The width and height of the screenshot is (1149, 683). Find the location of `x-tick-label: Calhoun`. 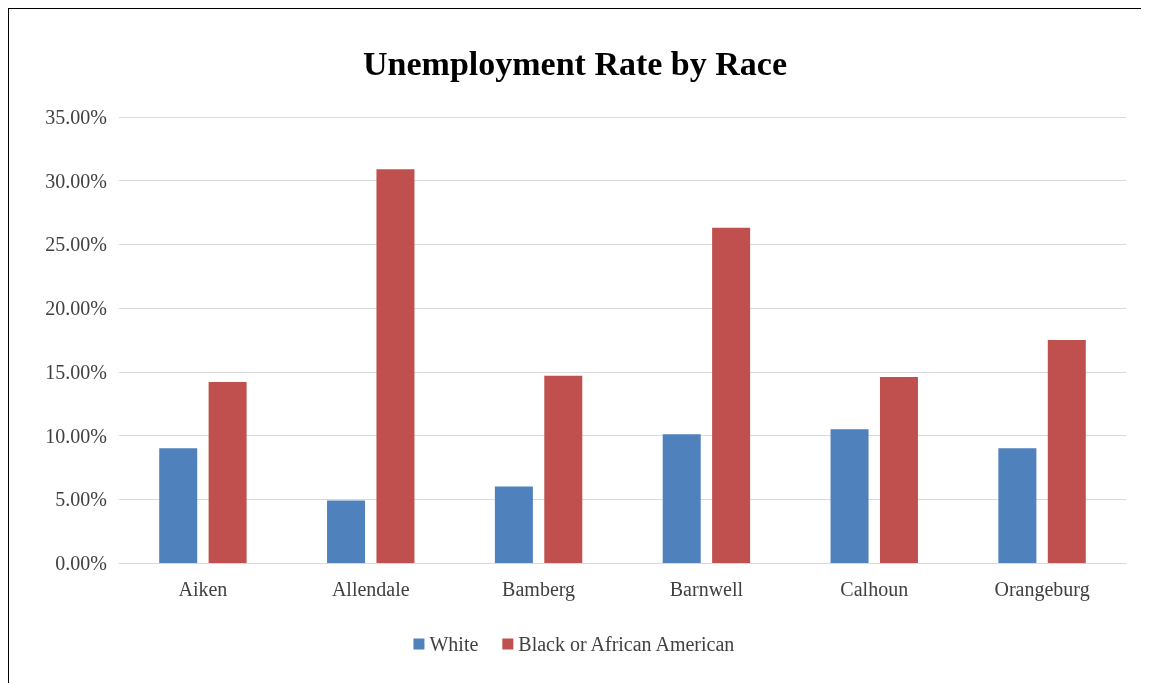

x-tick-label: Calhoun is located at coordinates (874, 589).